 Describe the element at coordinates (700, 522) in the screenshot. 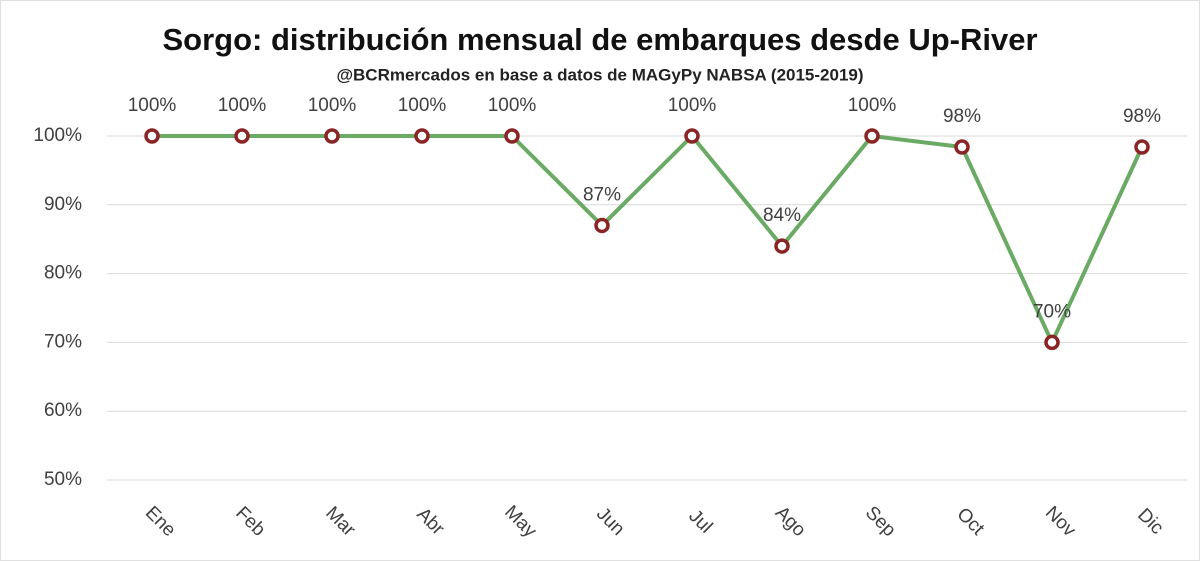

I see `x-tick-label: Jul` at that location.